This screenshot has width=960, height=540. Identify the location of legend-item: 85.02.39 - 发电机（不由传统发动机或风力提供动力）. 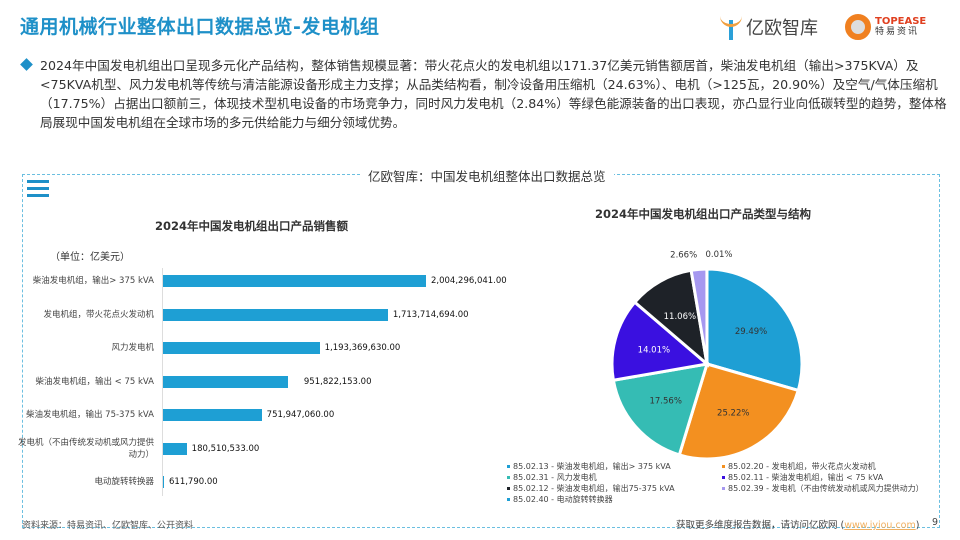
(823, 488).